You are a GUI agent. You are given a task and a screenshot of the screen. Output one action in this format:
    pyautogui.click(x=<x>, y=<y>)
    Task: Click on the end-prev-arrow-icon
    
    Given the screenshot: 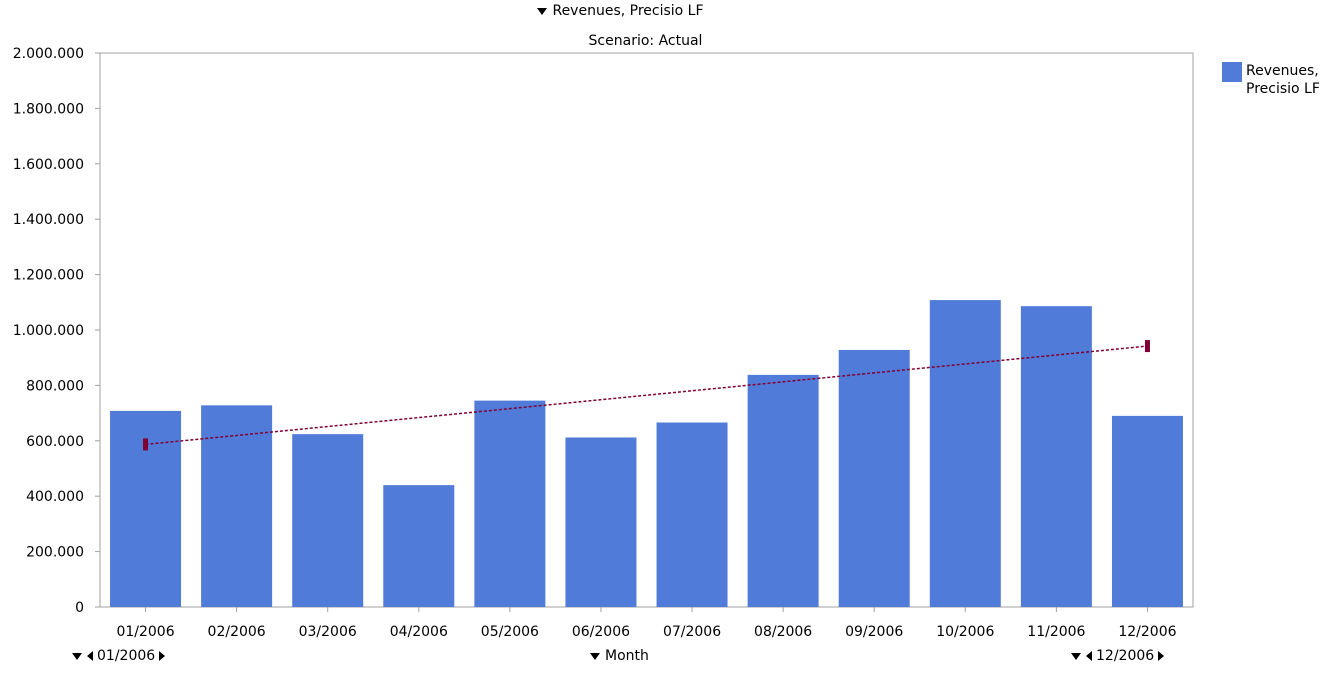 What is the action you would take?
    pyautogui.click(x=1089, y=656)
    